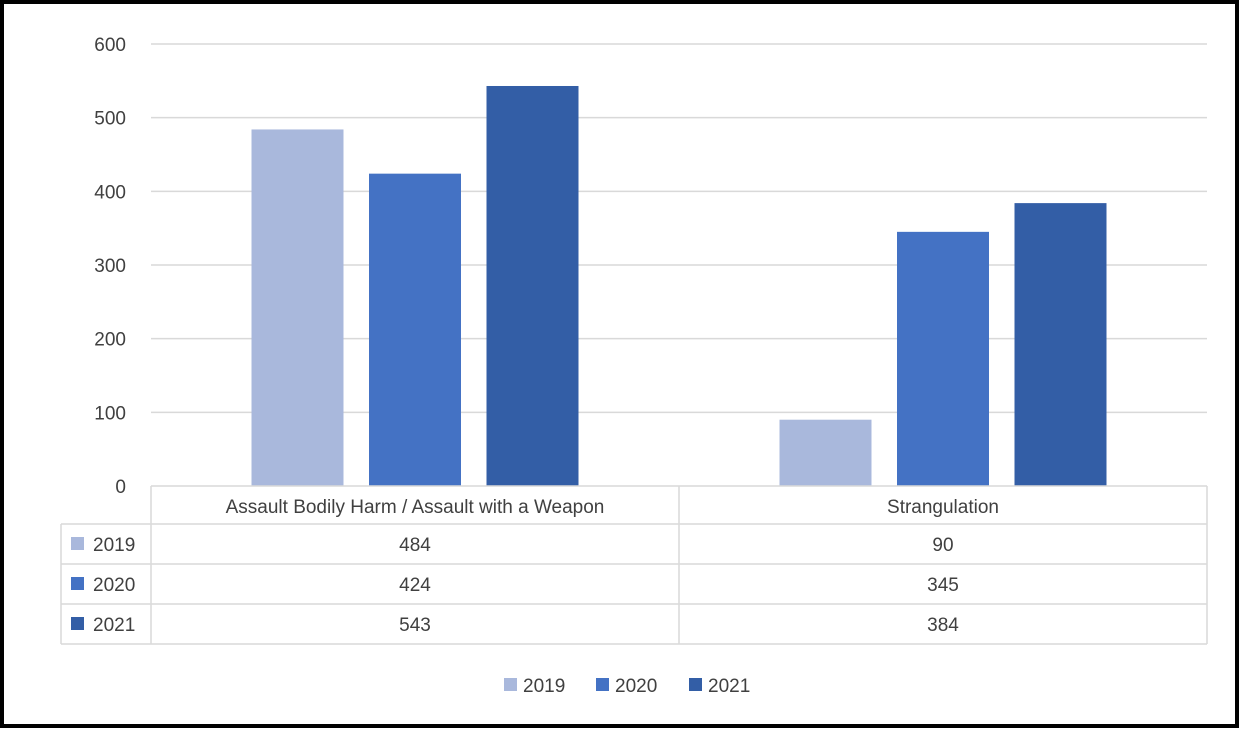 This screenshot has width=1239, height=732. Describe the element at coordinates (110, 413) in the screenshot. I see `y-tick-label: 100` at that location.